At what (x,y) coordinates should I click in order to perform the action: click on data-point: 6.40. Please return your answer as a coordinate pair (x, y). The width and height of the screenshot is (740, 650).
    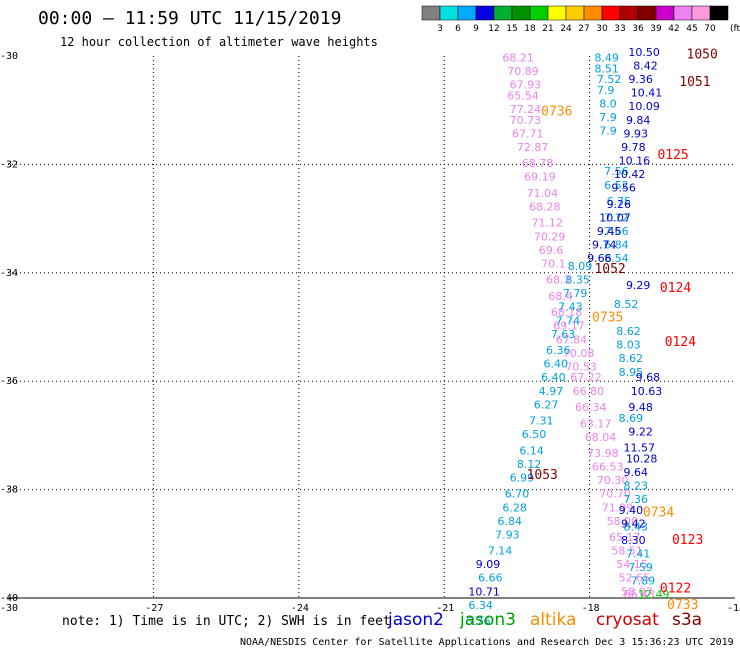
    Looking at the image, I should click on (556, 364).